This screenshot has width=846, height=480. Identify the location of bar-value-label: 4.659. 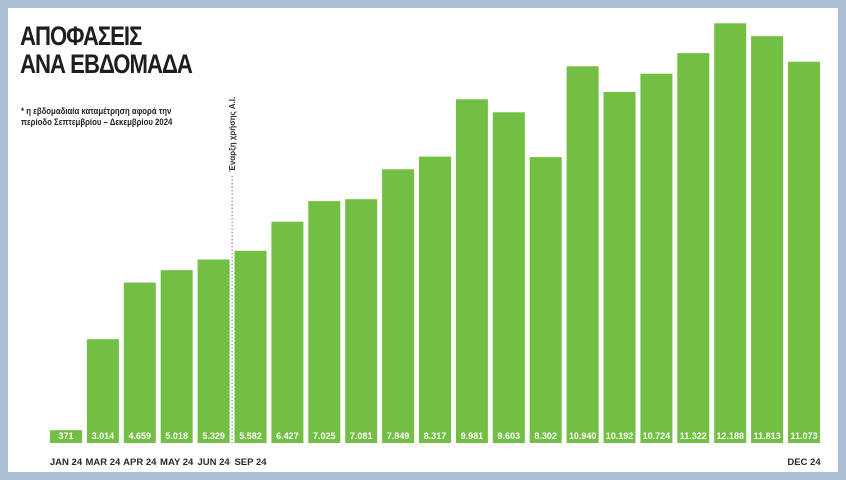
(140, 436).